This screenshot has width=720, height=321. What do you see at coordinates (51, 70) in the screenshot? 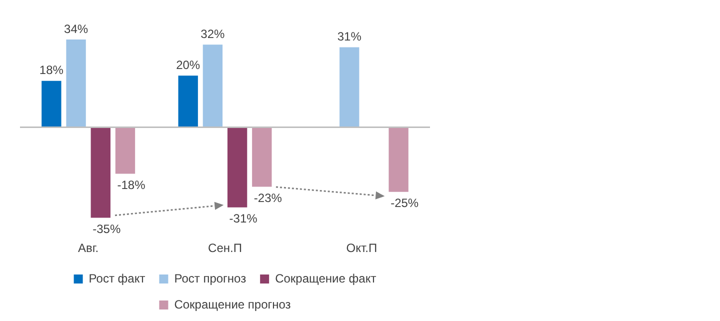
I see `data-label: 18%` at bounding box center [51, 70].